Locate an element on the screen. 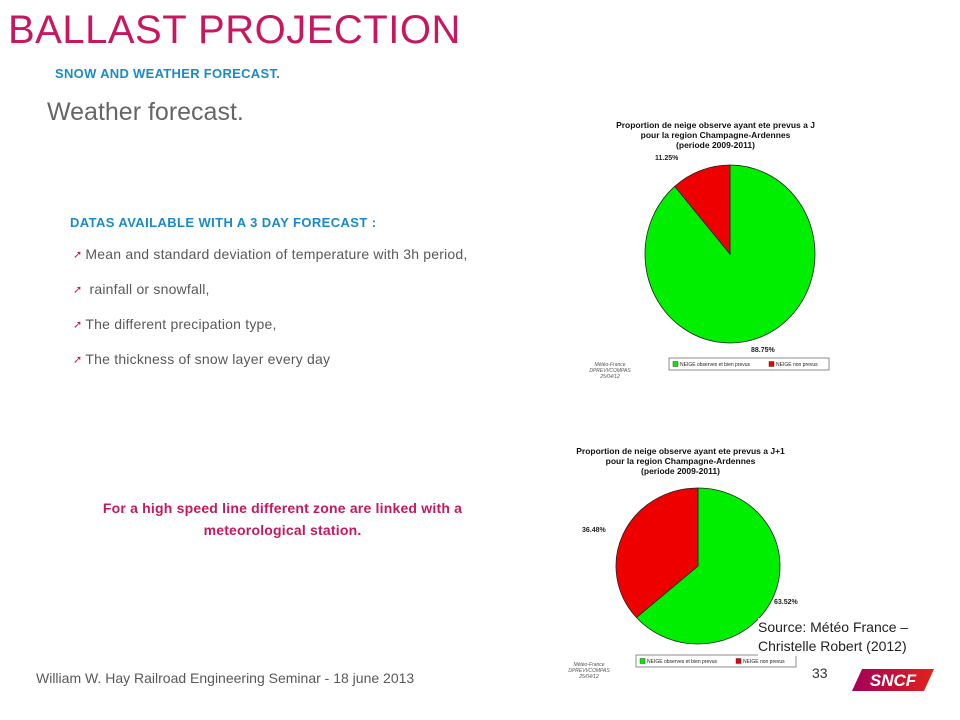 The image size is (960, 720). page-number: 33 is located at coordinates (820, 673).